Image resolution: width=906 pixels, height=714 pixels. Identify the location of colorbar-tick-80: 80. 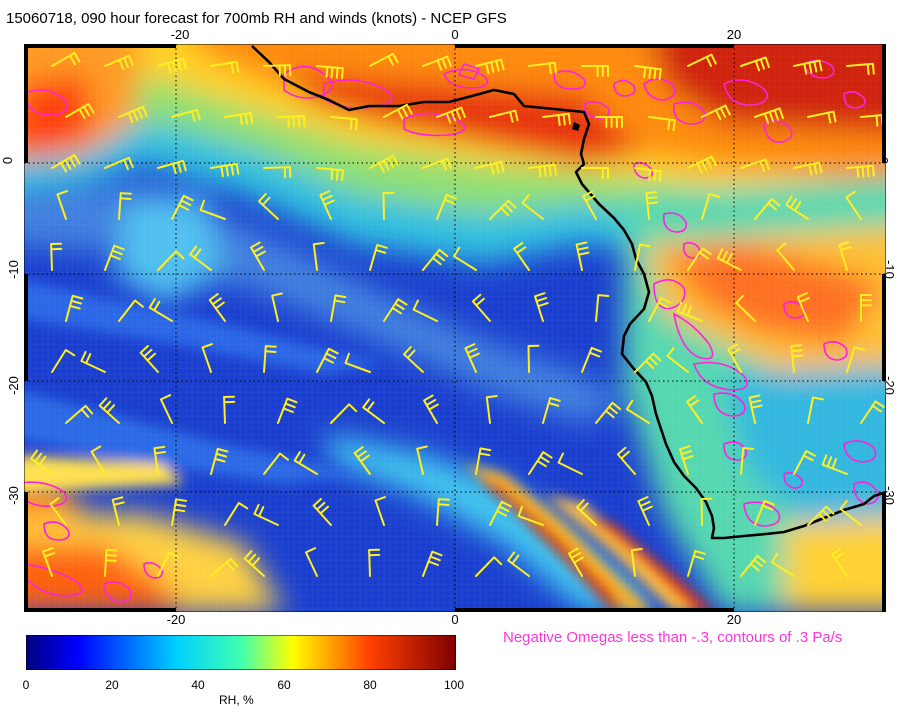
(370, 685).